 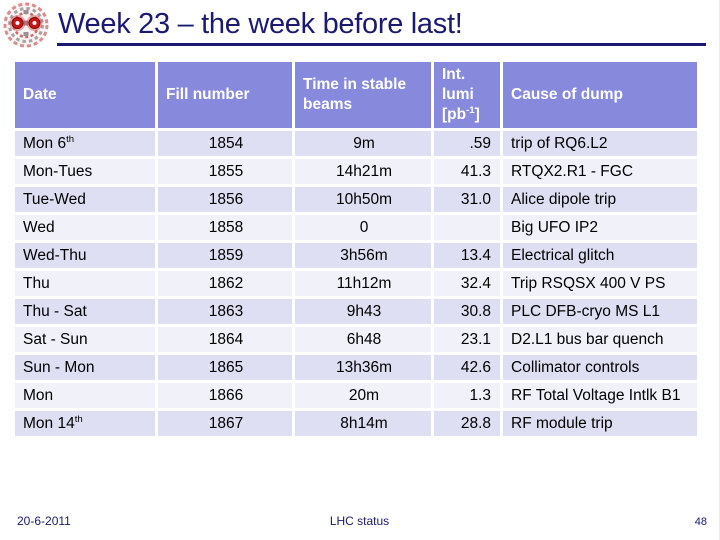 I want to click on table-row: Tue-Wed 1856 10h50m 31.0 Alice dipole trip, so click(x=356, y=199).